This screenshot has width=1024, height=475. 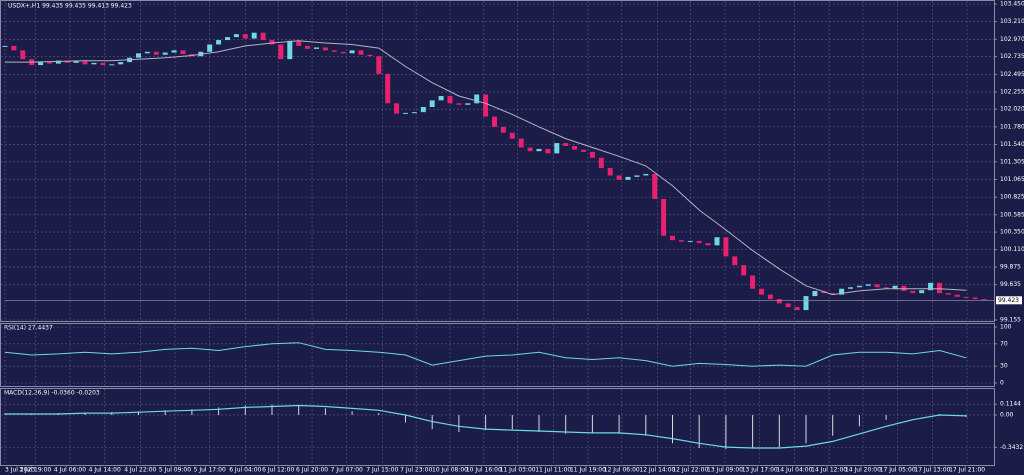 I want to click on y-tick-label: 102.735, so click(x=1012, y=56).